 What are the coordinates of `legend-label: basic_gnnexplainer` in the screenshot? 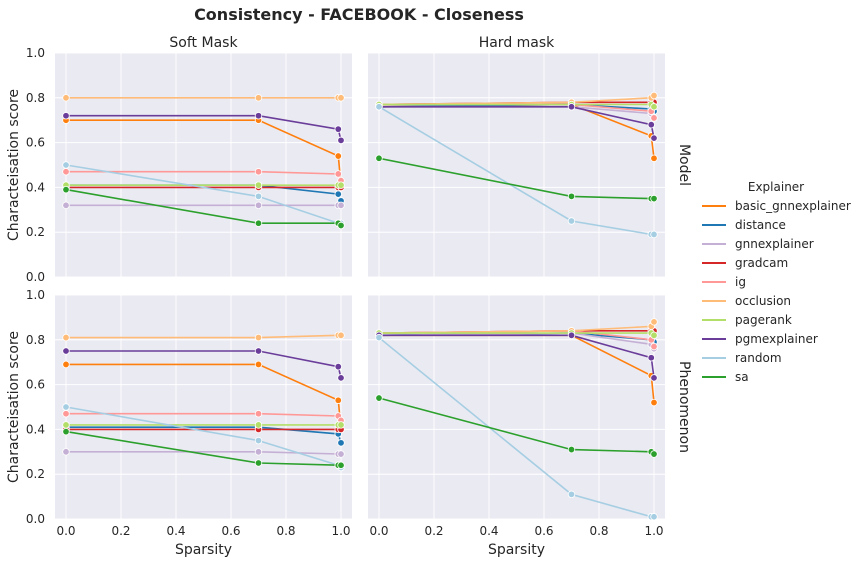 It's located at (793, 206).